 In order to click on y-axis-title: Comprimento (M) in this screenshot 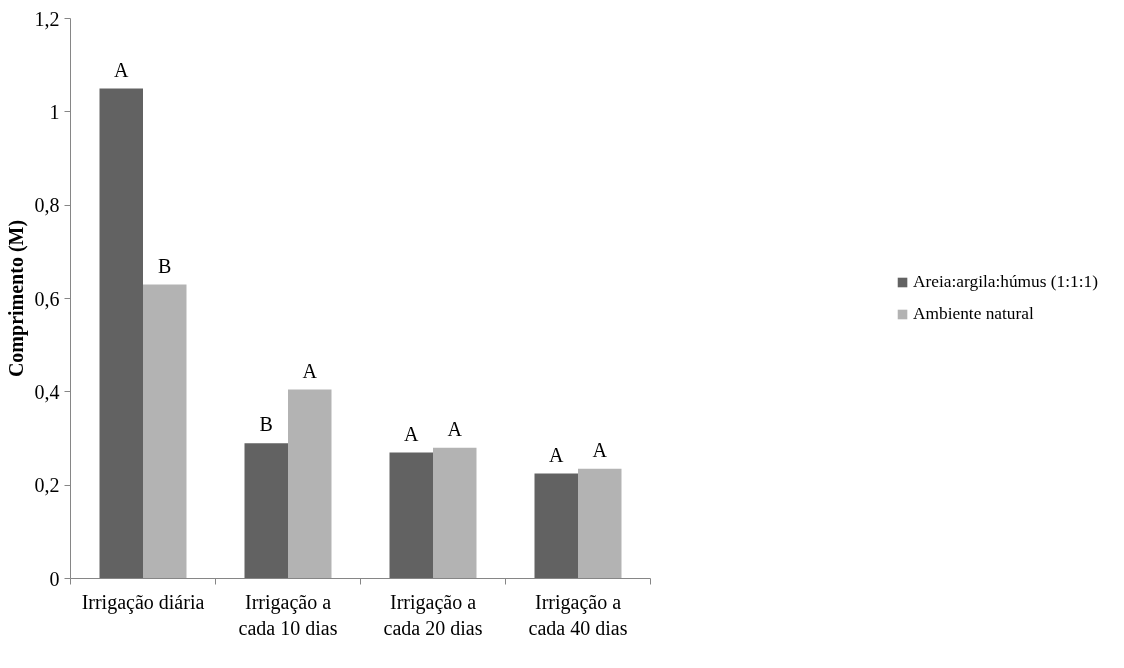, I will do `click(16, 298)`.